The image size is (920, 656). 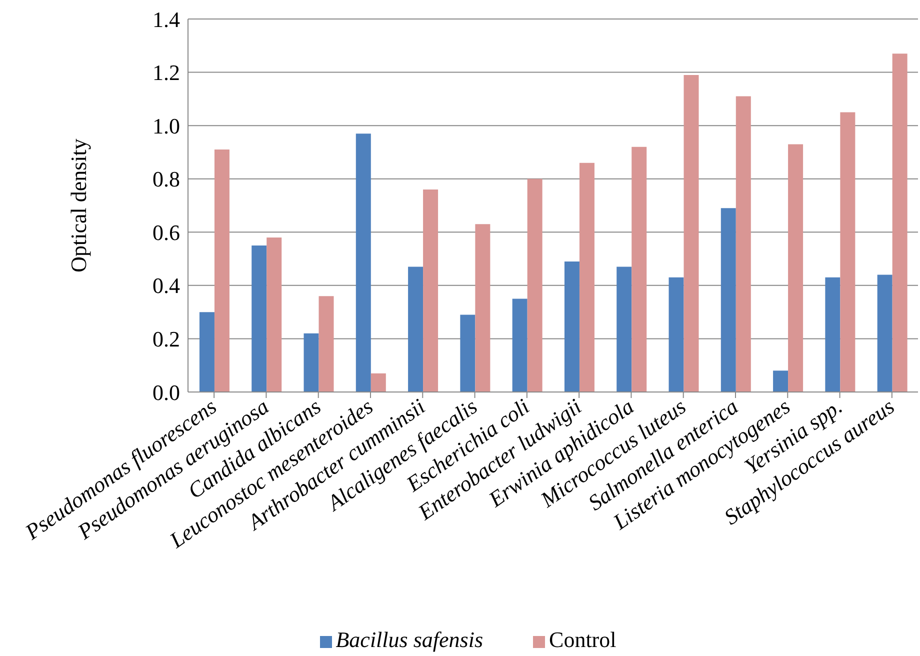 I want to click on y-tick-label: 1.0, so click(x=166, y=125).